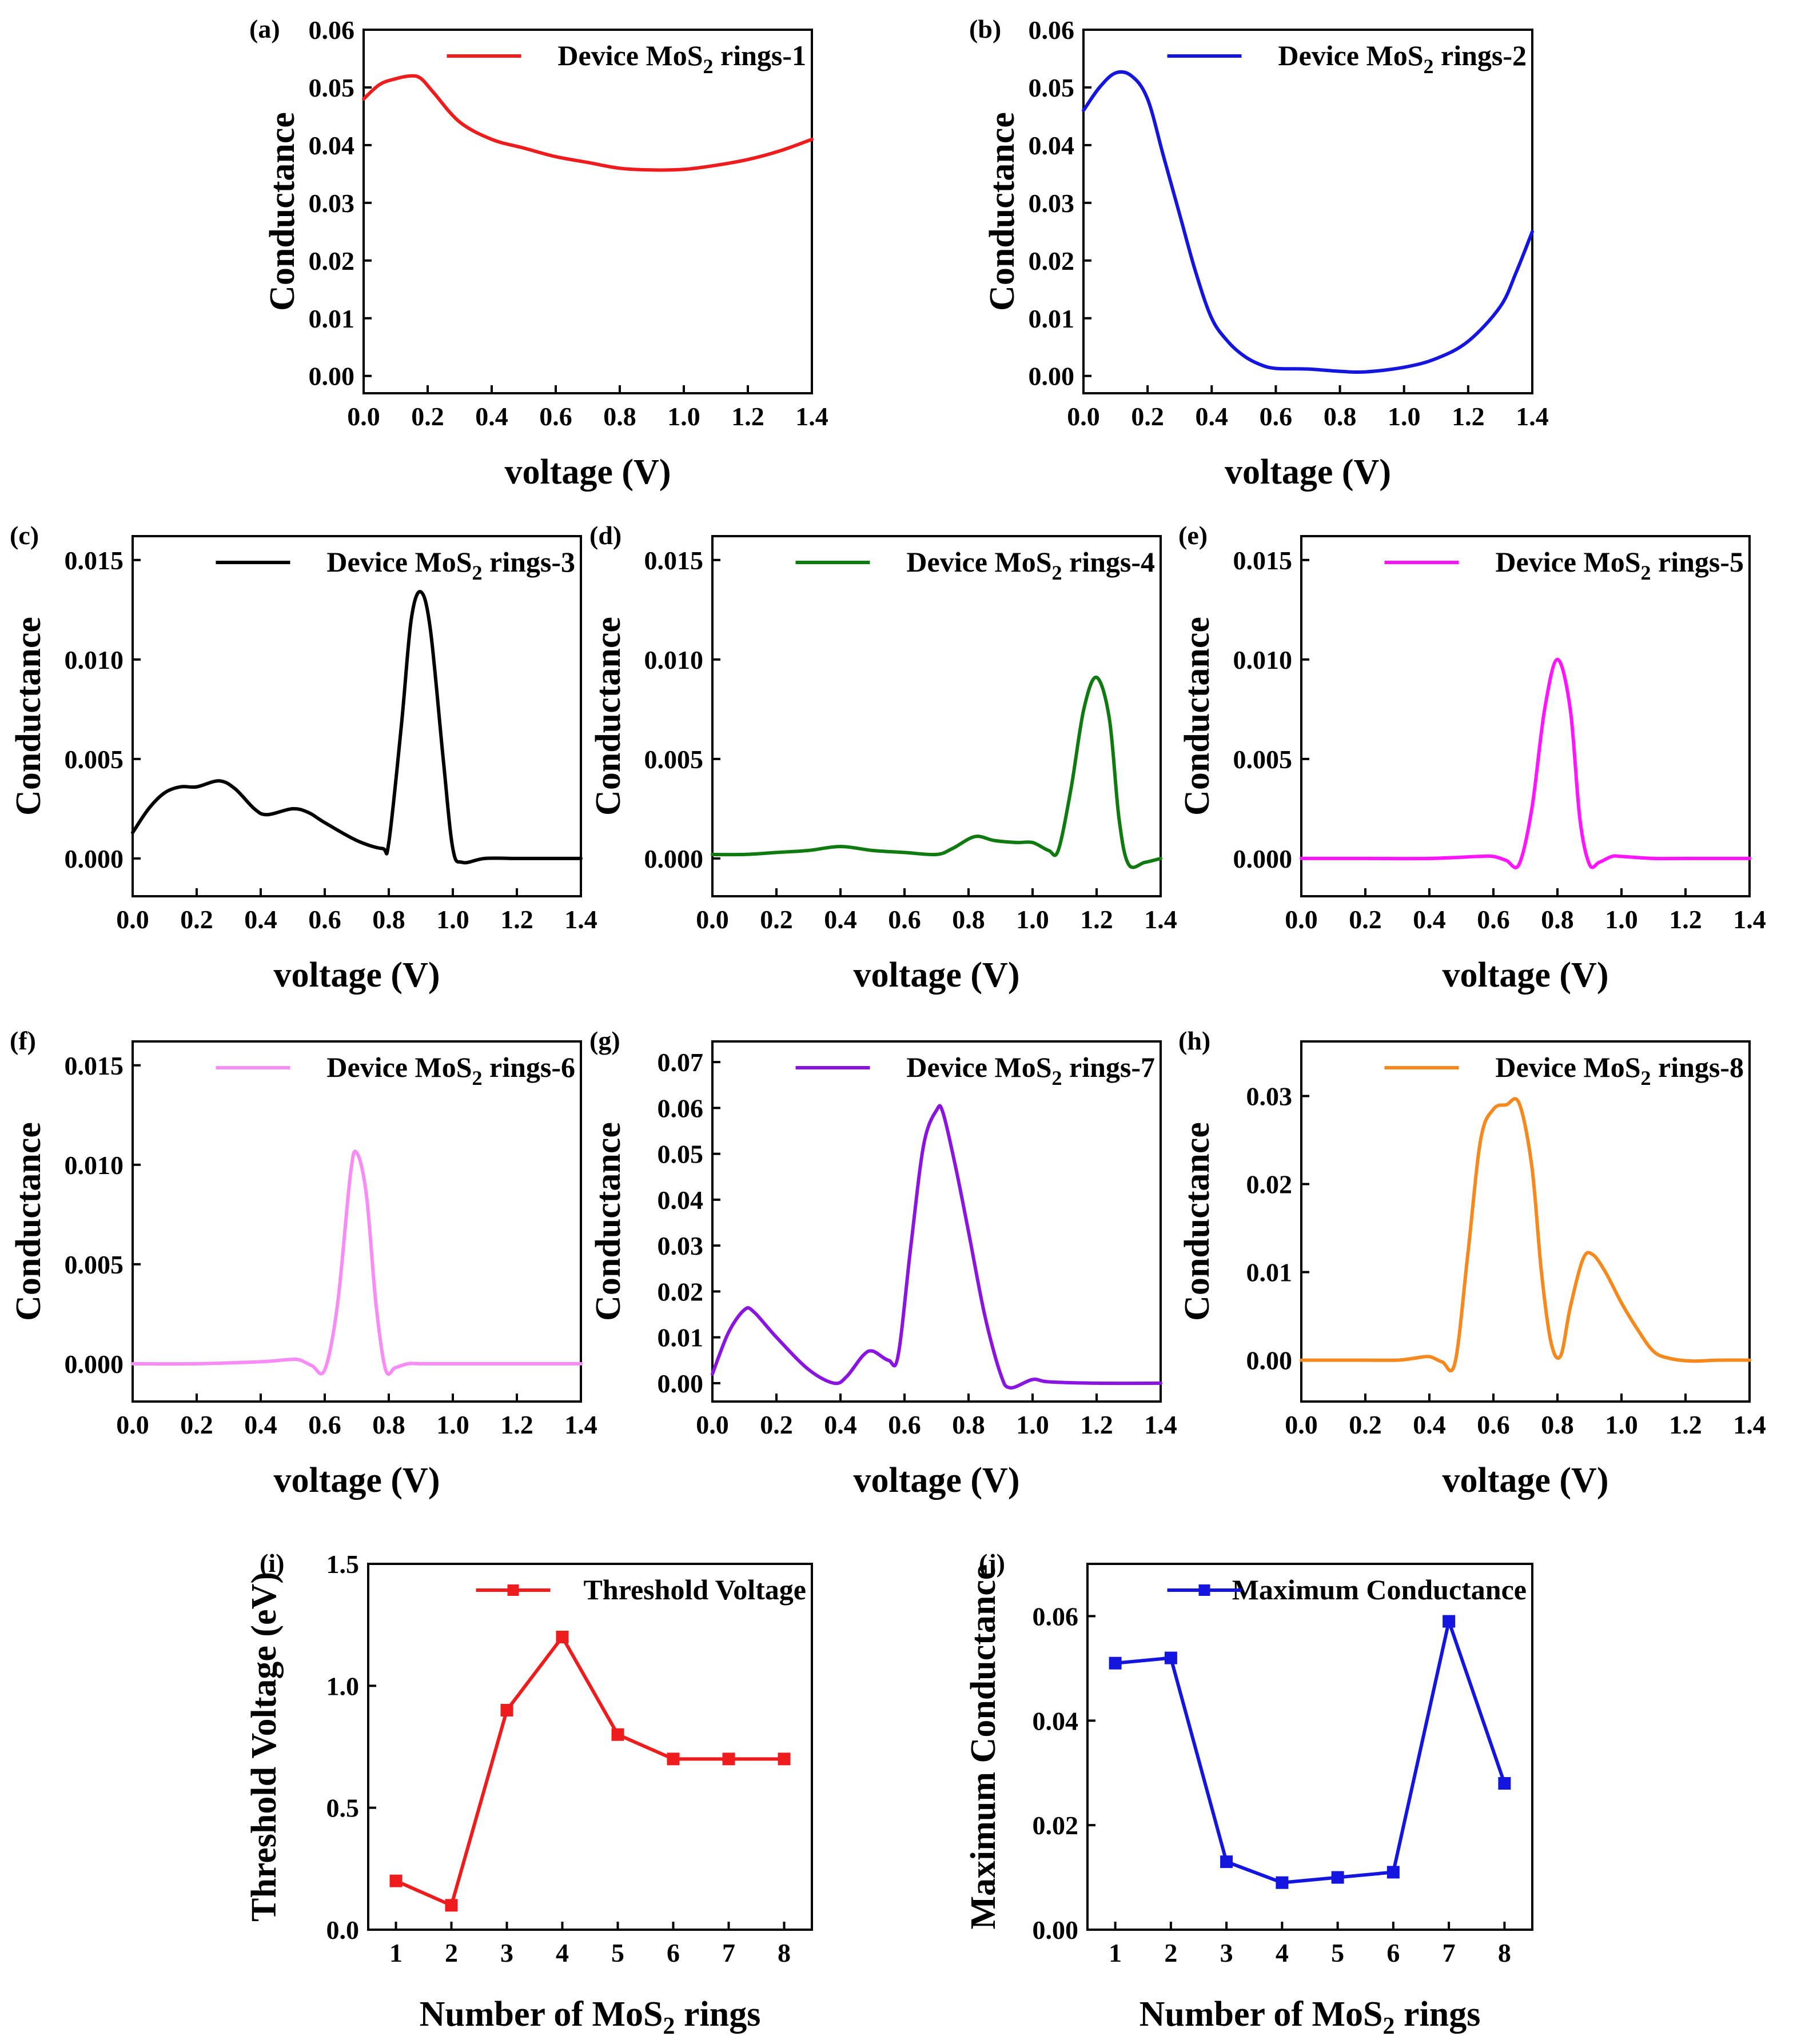  What do you see at coordinates (332, 87) in the screenshot?
I see `y-tick-label: 0.05` at bounding box center [332, 87].